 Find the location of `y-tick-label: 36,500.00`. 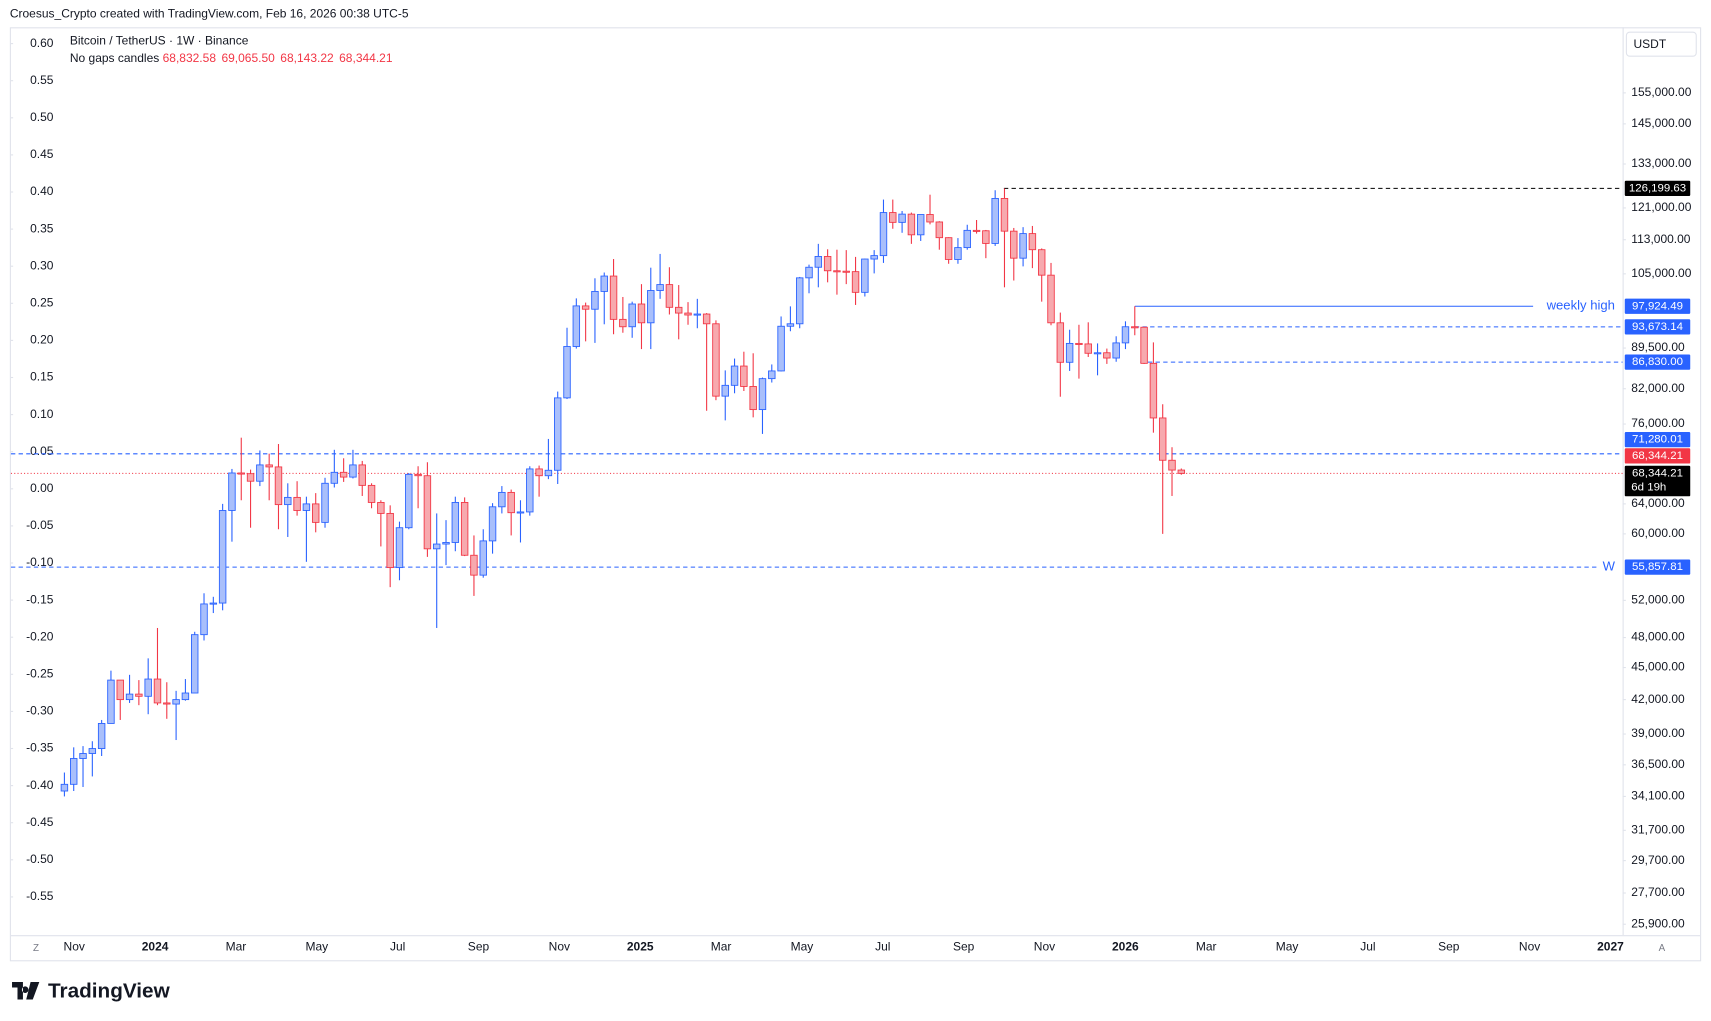

y-tick-label: 36,500.00 is located at coordinates (1658, 764).